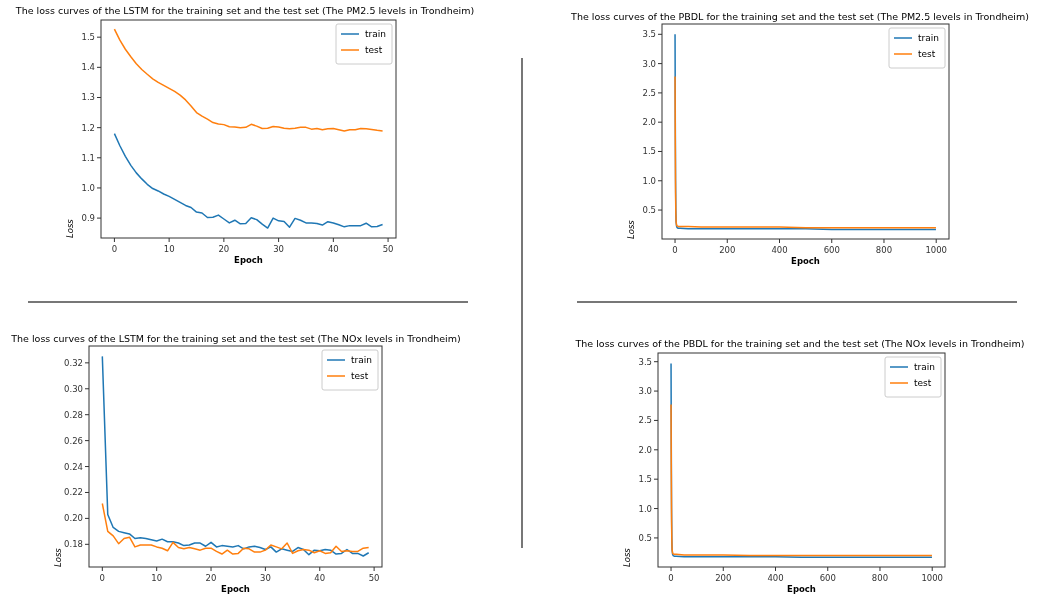  I want to click on chart-title: The loss curves of the PBDL for the training set and the test set (The PM2.5 levels in Trondheim), so click(799, 16).